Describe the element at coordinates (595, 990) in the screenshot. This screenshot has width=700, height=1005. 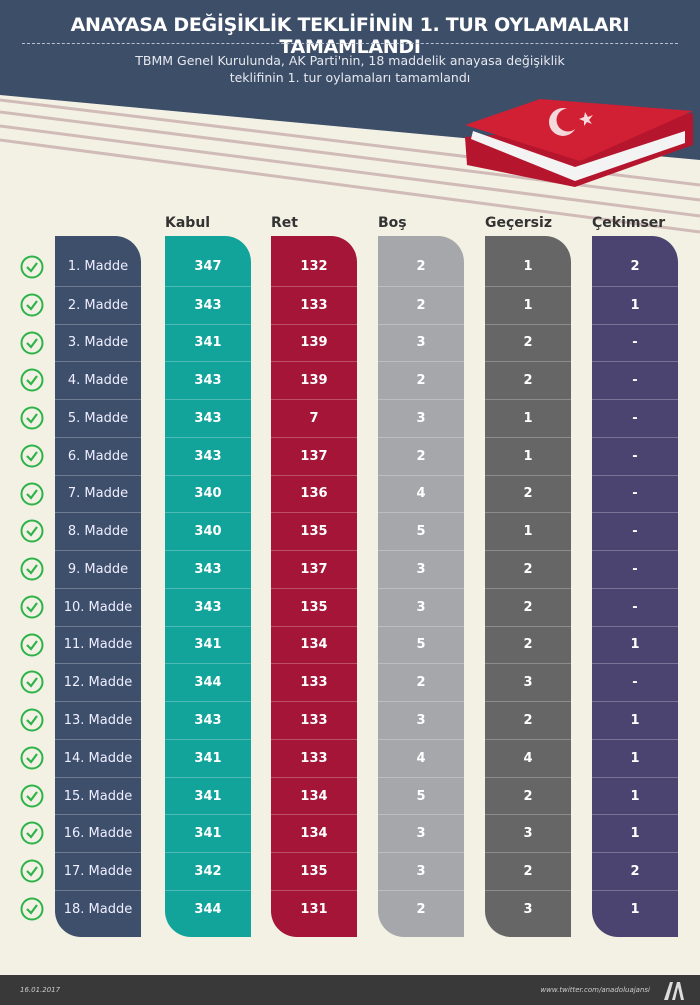
I see `twitter-link: www.twitter.com/anadoluajansi` at that location.